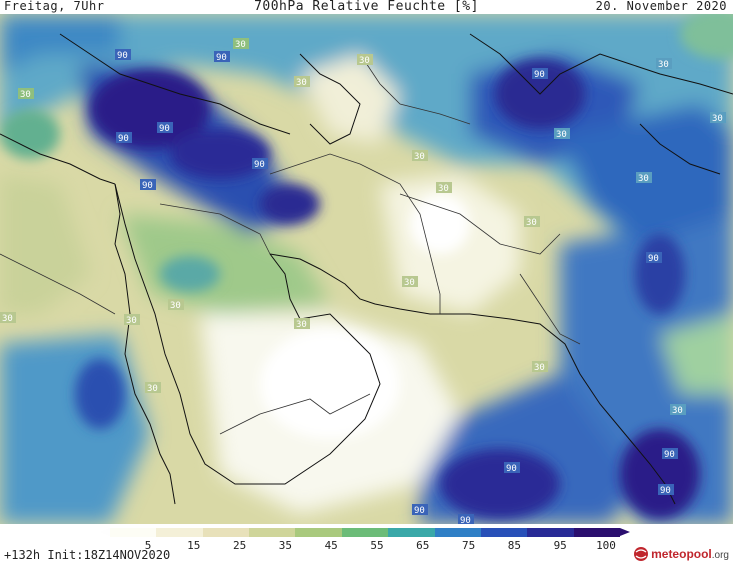 The width and height of the screenshot is (733, 566). Describe the element at coordinates (690, 554) in the screenshot. I see `logo-text: meteopool.org` at that location.